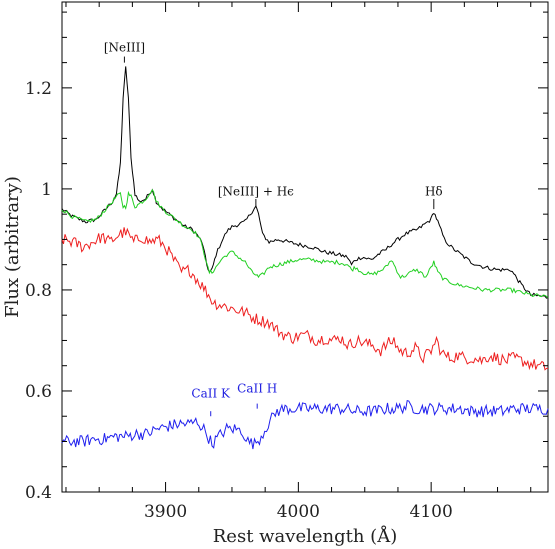  What do you see at coordinates (256, 192) in the screenshot?
I see `annotation-label: [NeIII] + Hϵ` at bounding box center [256, 192].